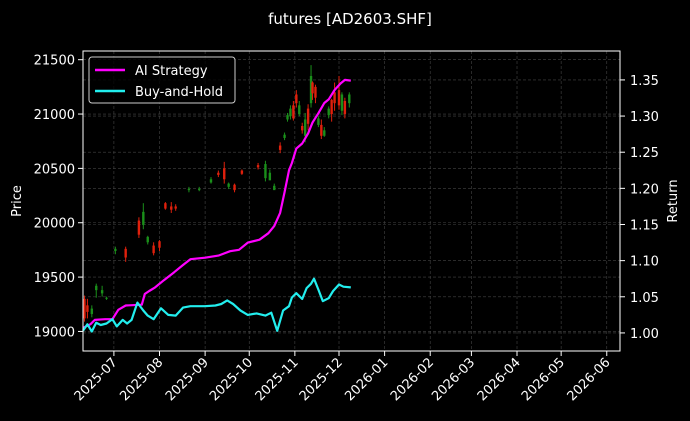  Describe the element at coordinates (644, 117) in the screenshot. I see `y-right-tick-label: 1.30` at that location.